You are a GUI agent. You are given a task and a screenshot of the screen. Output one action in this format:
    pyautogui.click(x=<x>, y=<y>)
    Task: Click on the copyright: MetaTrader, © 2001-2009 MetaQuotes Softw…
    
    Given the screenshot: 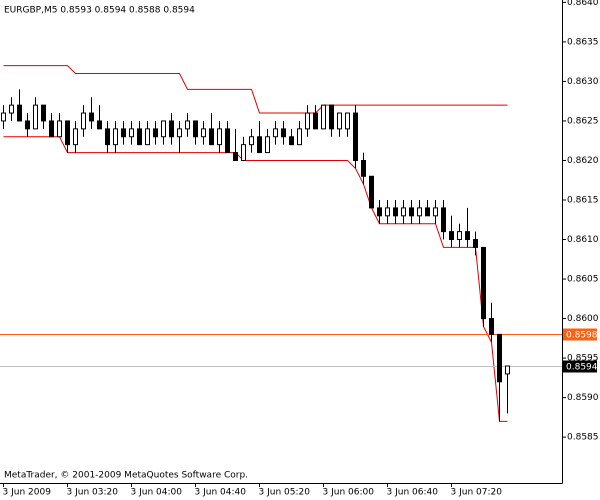 What is the action you would take?
    pyautogui.click(x=126, y=476)
    